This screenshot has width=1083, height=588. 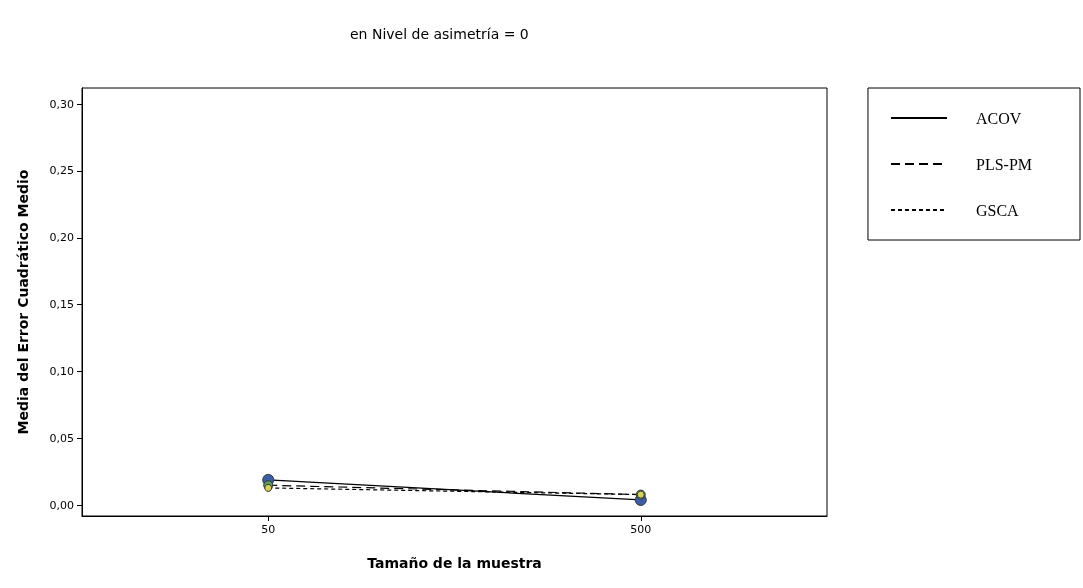 I want to click on legend-label: GSCA, so click(x=997, y=210).